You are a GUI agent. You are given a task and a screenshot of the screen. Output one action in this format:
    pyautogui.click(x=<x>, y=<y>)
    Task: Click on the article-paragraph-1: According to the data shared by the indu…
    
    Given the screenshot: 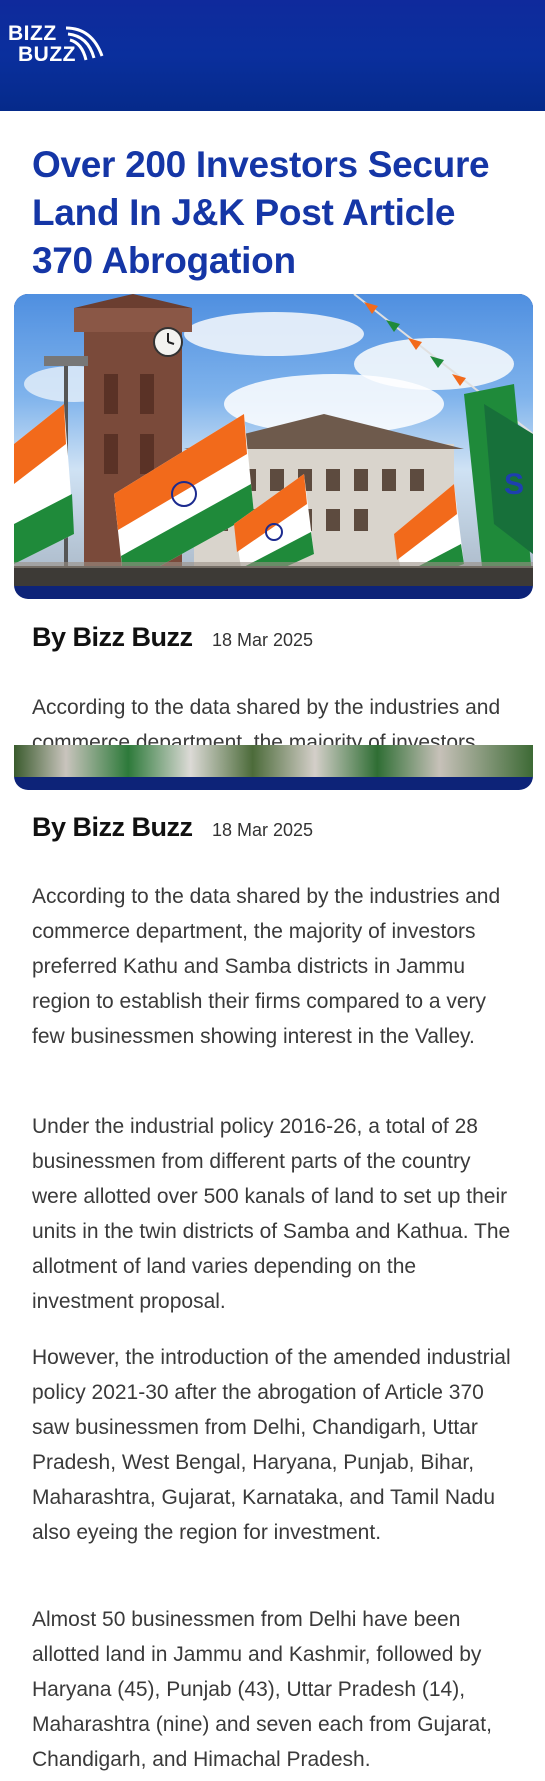 What is the action you would take?
    pyautogui.click(x=266, y=966)
    